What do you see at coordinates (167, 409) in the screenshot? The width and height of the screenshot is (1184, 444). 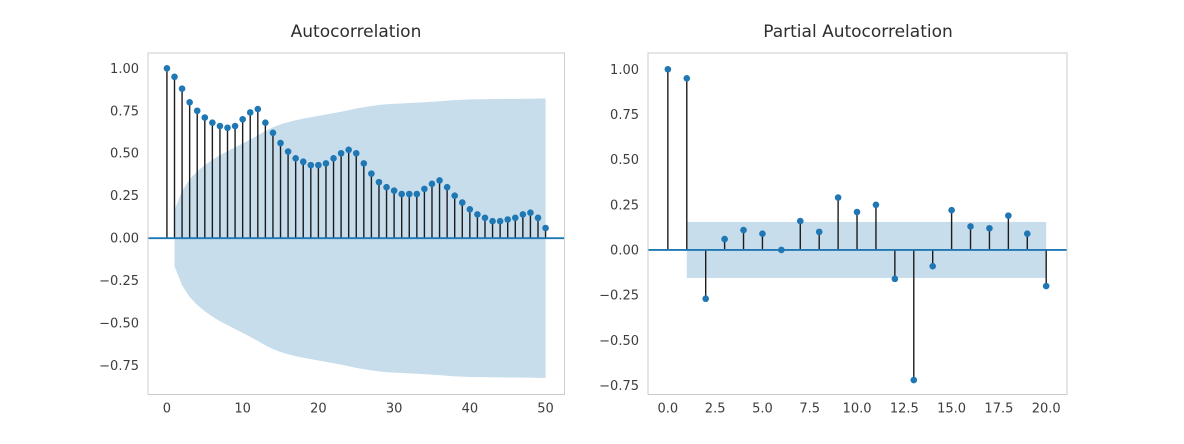 I see `acf-x-tick-label: 0` at bounding box center [167, 409].